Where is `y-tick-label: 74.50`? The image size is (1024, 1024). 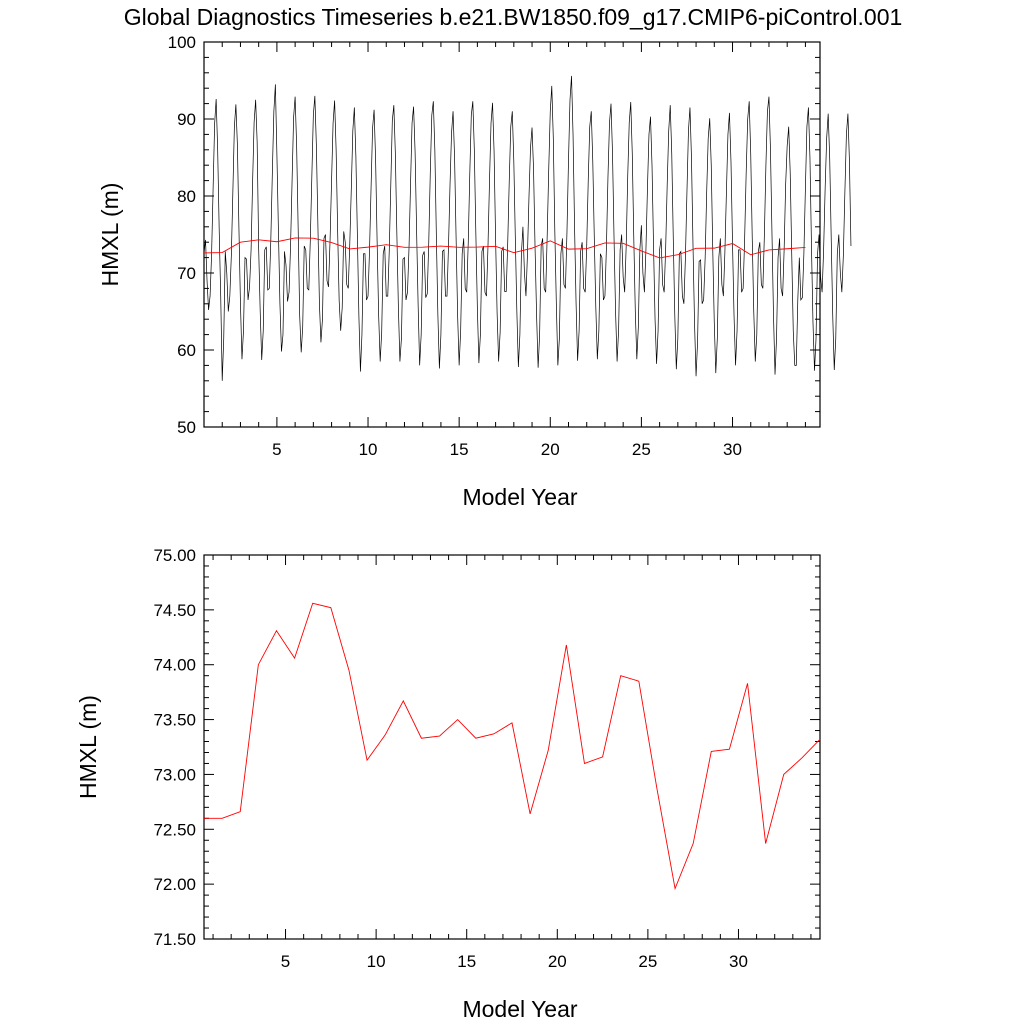 y-tick-label: 74.50 is located at coordinates (174, 610).